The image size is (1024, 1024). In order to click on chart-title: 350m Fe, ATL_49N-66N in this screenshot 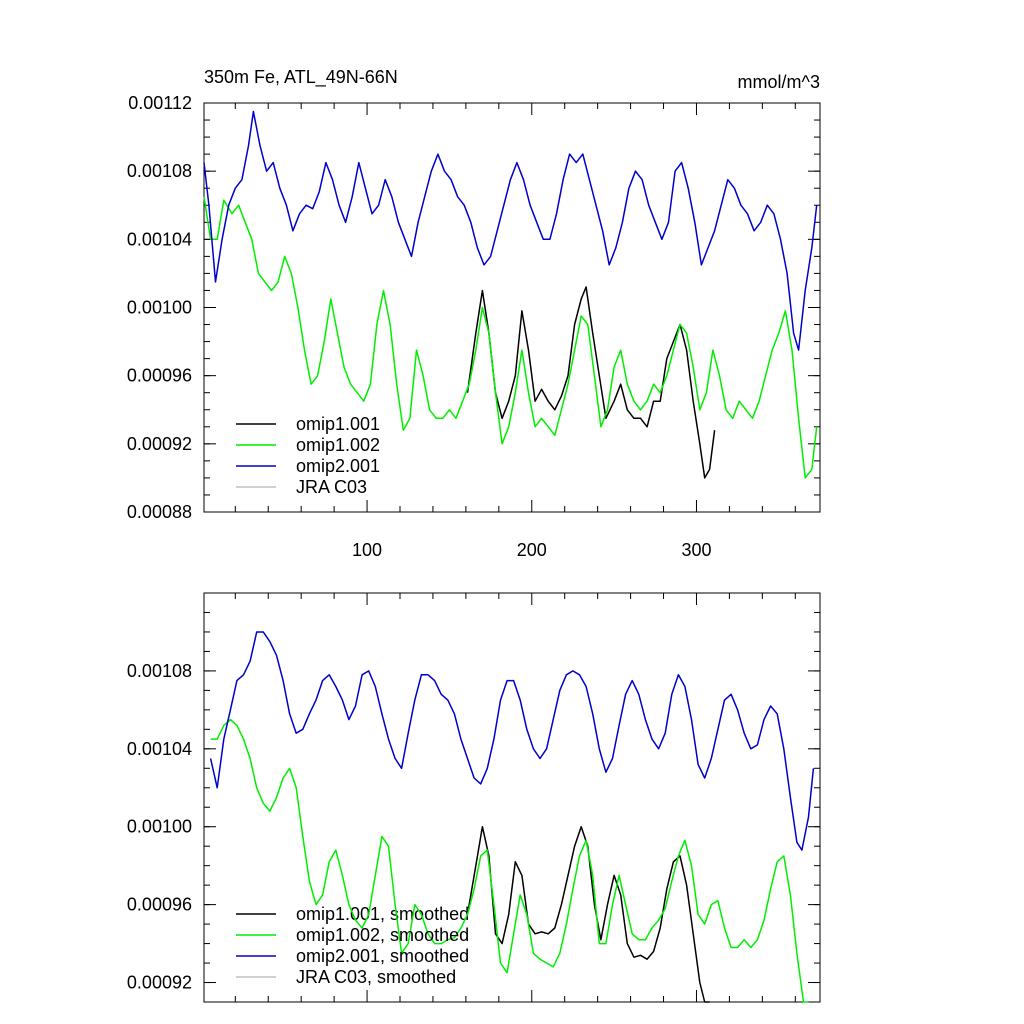, I will do `click(301, 77)`.